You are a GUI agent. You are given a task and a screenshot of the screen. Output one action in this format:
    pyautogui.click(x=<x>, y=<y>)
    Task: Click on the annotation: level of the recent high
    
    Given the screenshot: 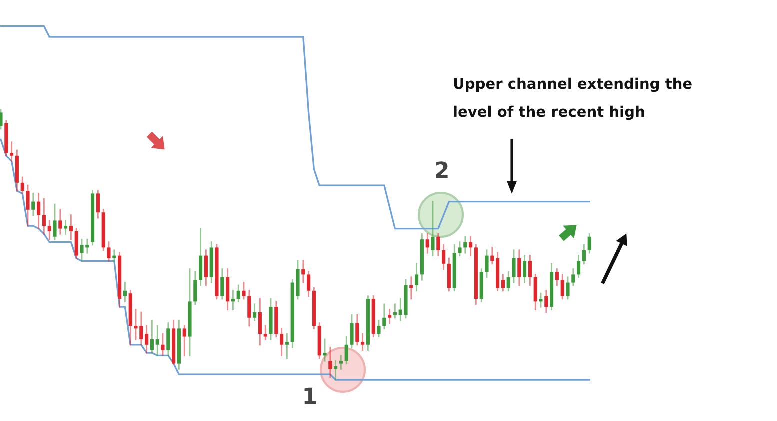 What is the action you would take?
    pyautogui.click(x=549, y=113)
    